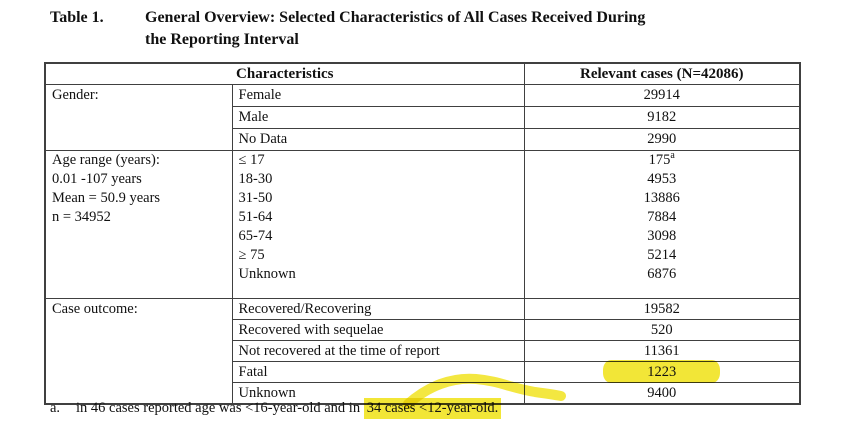 The image size is (845, 430). What do you see at coordinates (284, 73) in the screenshot?
I see `header-characteristics: Characteristics` at bounding box center [284, 73].